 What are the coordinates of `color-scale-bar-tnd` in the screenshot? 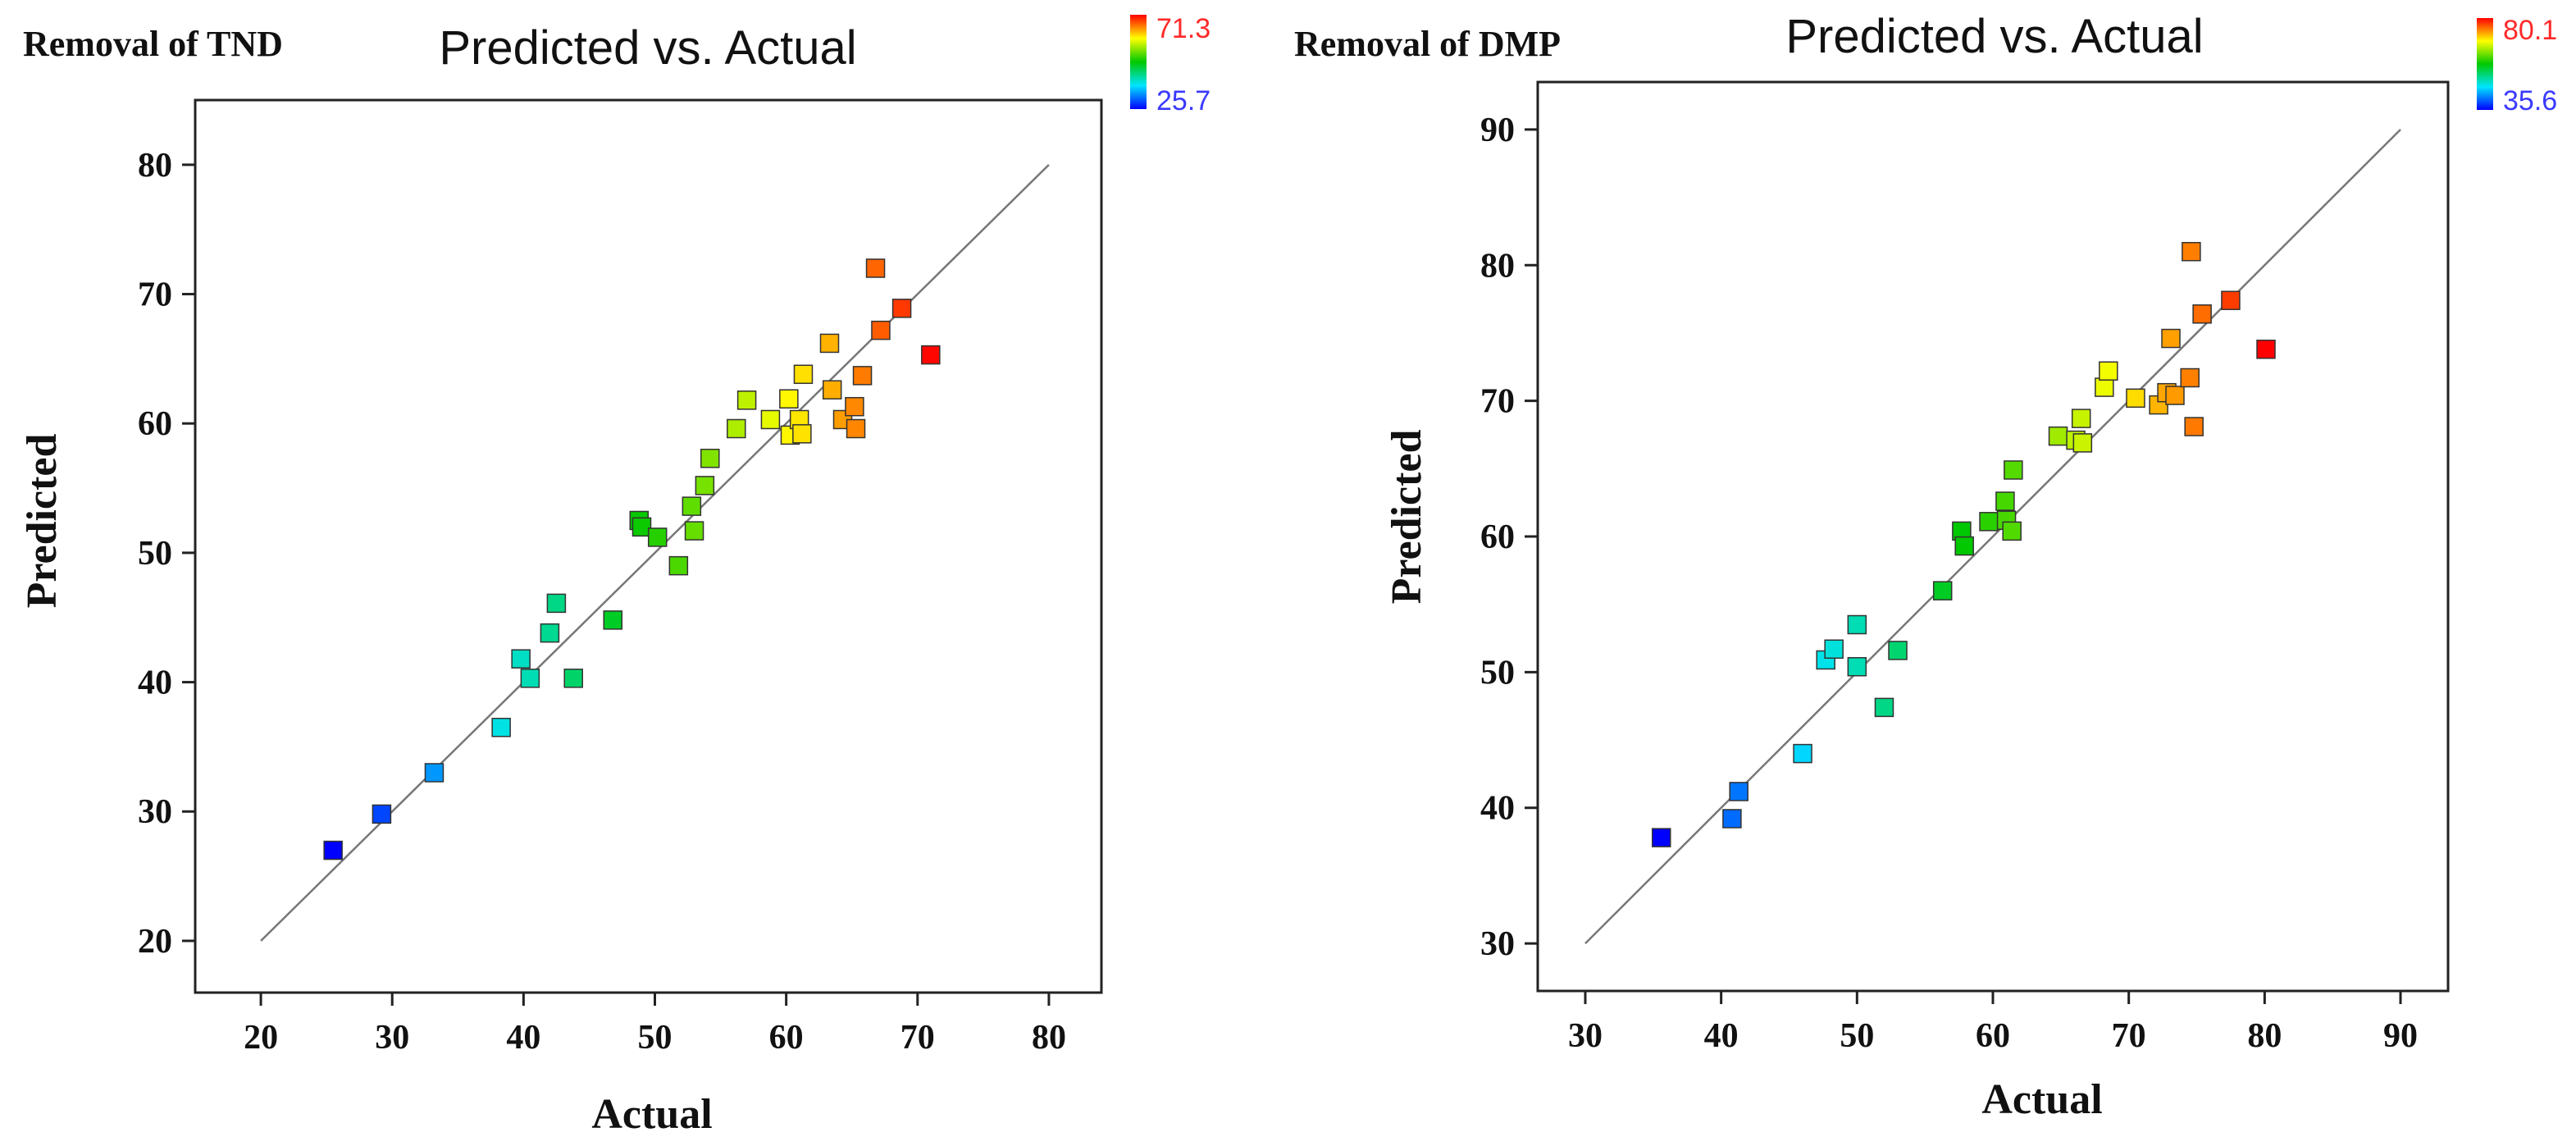 It's located at (1138, 62).